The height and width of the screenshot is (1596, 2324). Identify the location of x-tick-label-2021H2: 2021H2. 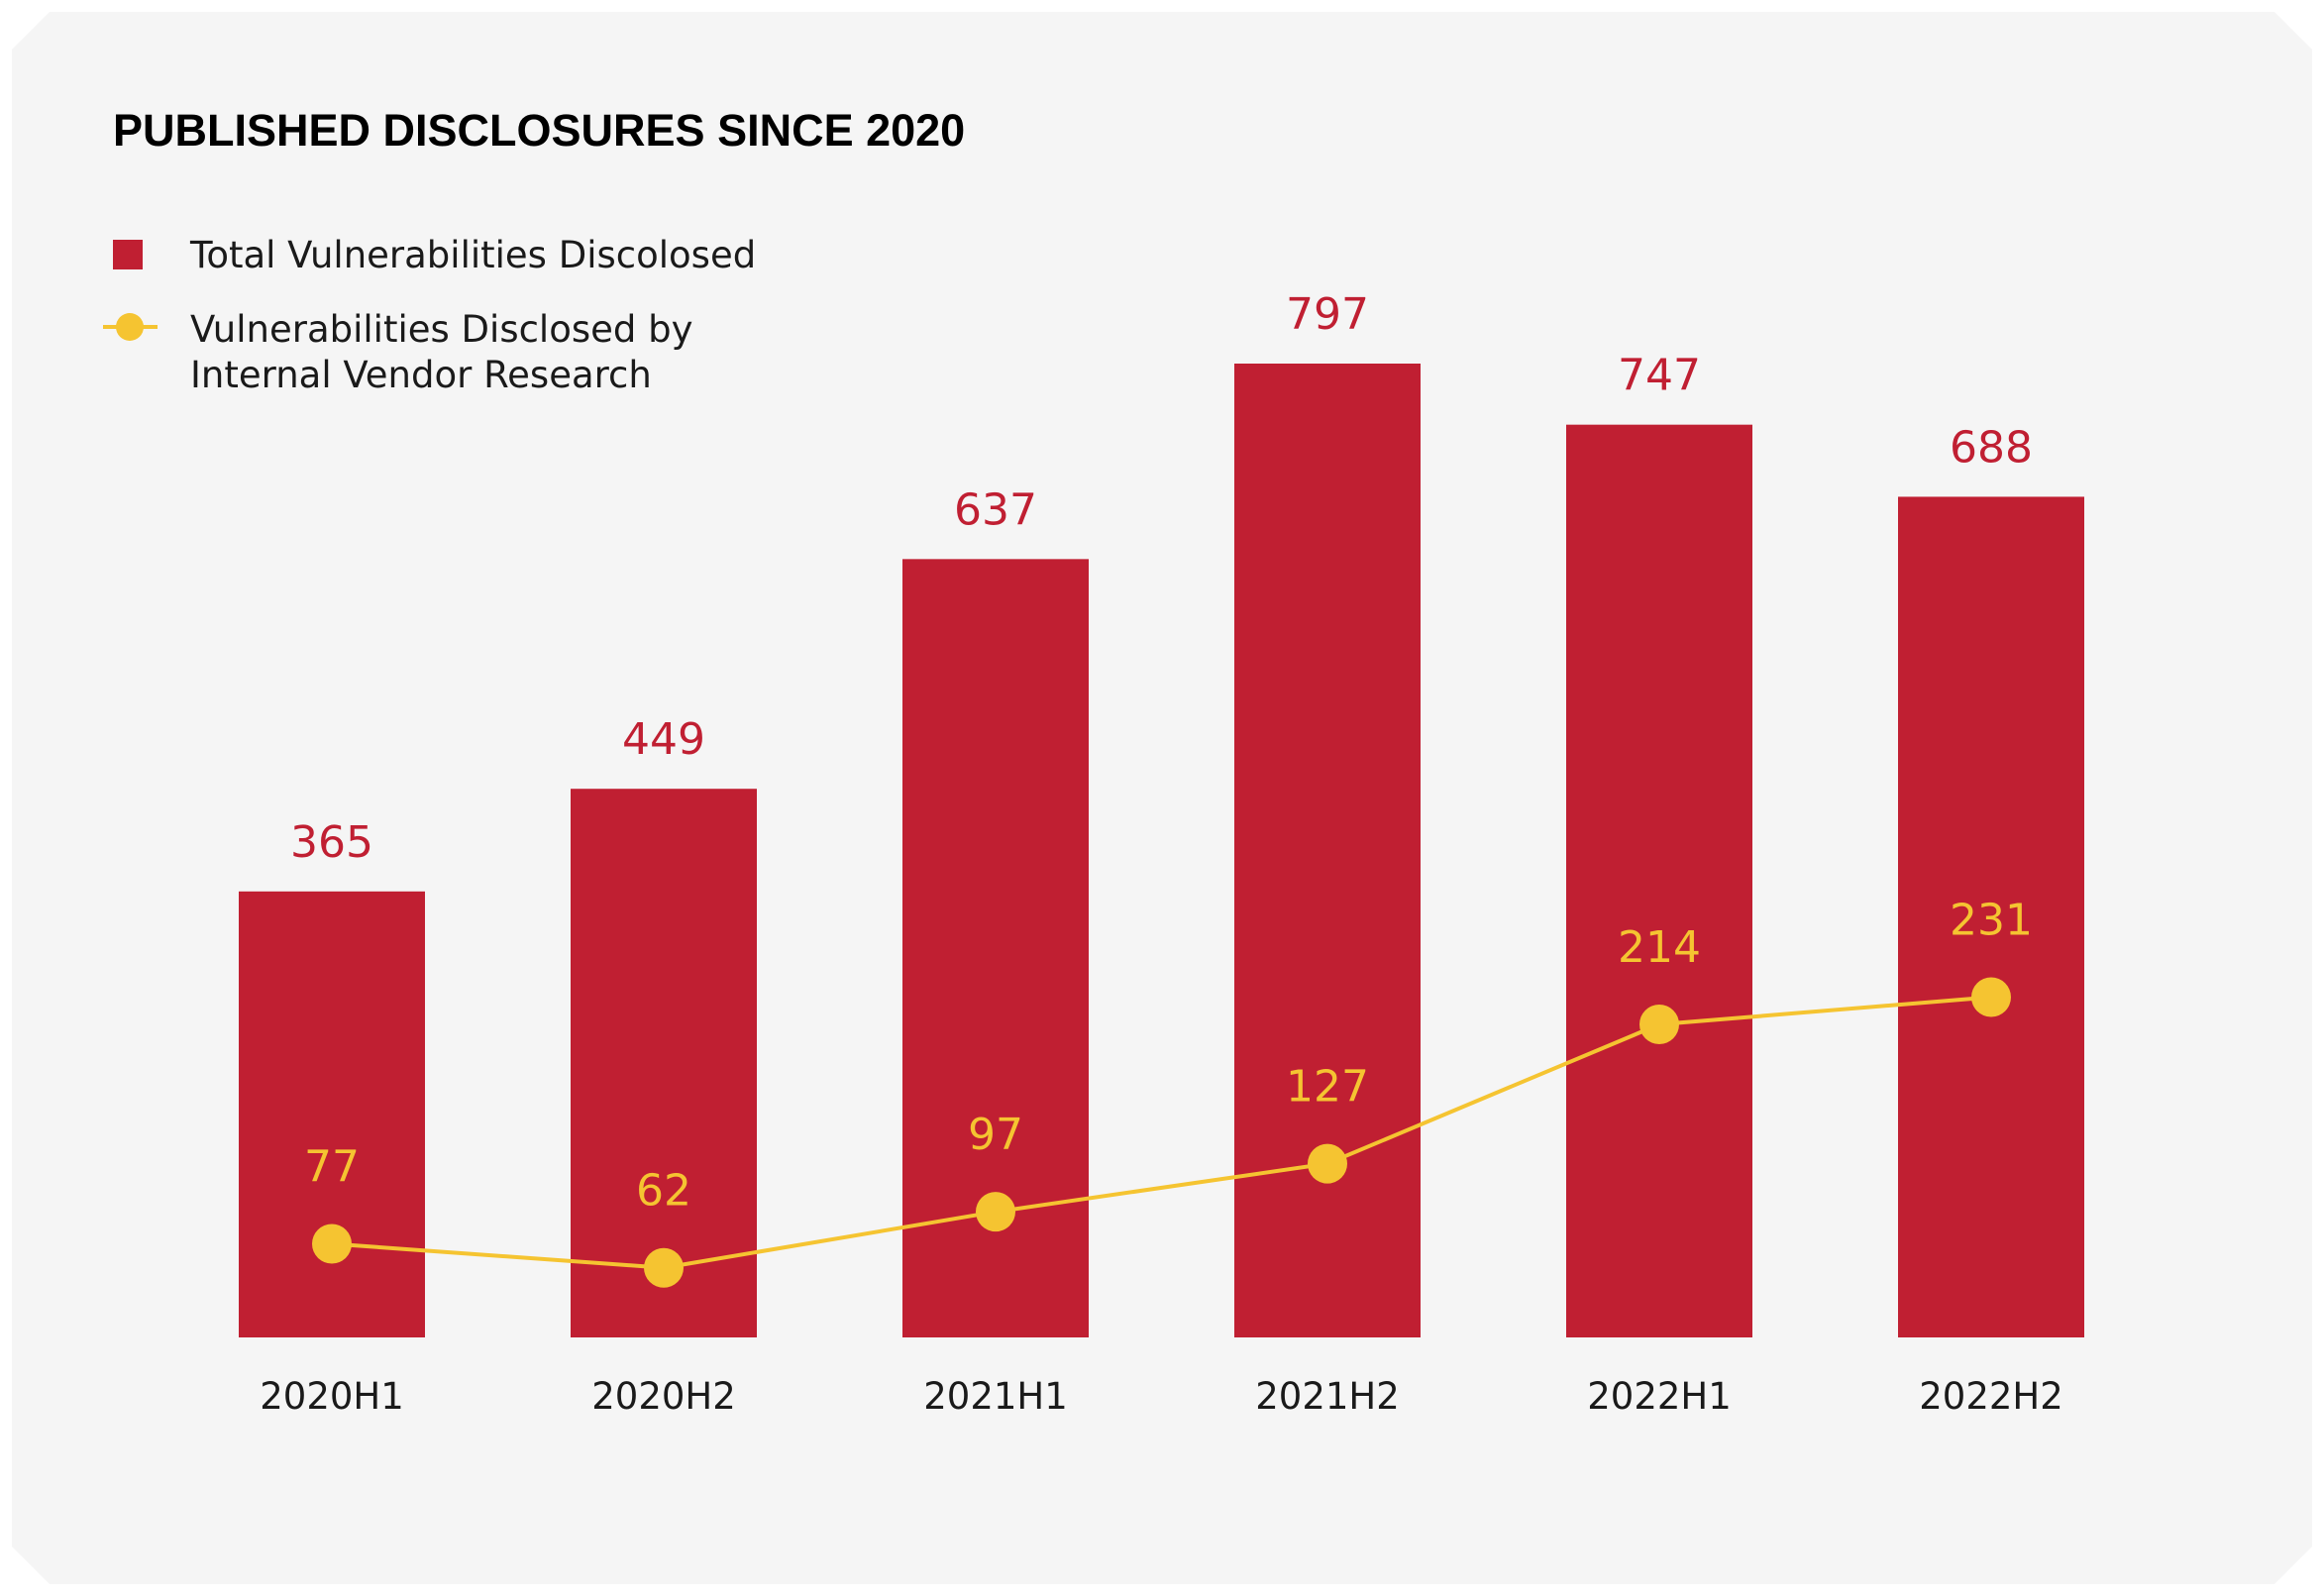
(1328, 1396).